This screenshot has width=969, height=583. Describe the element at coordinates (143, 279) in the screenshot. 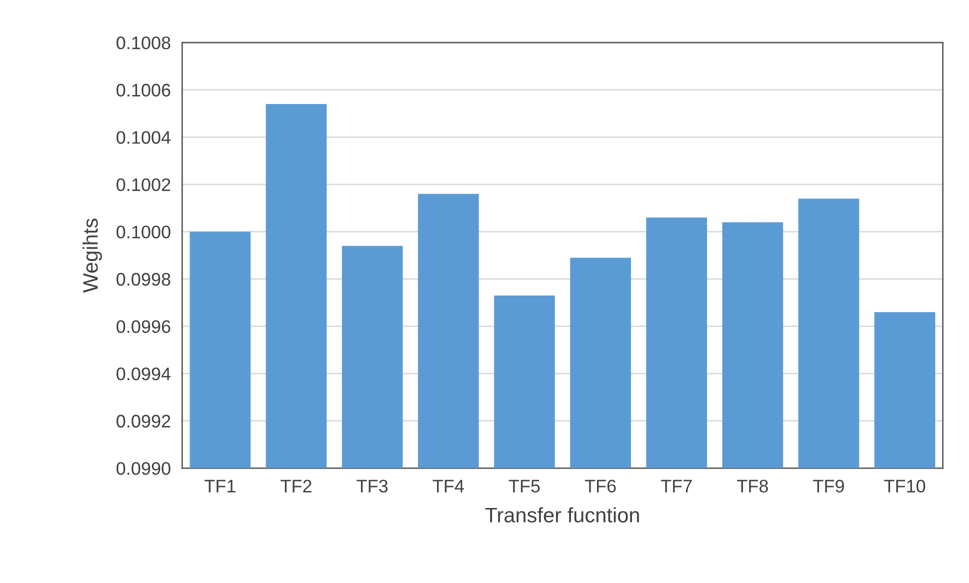

I see `y-tick-label: 0.0998` at that location.